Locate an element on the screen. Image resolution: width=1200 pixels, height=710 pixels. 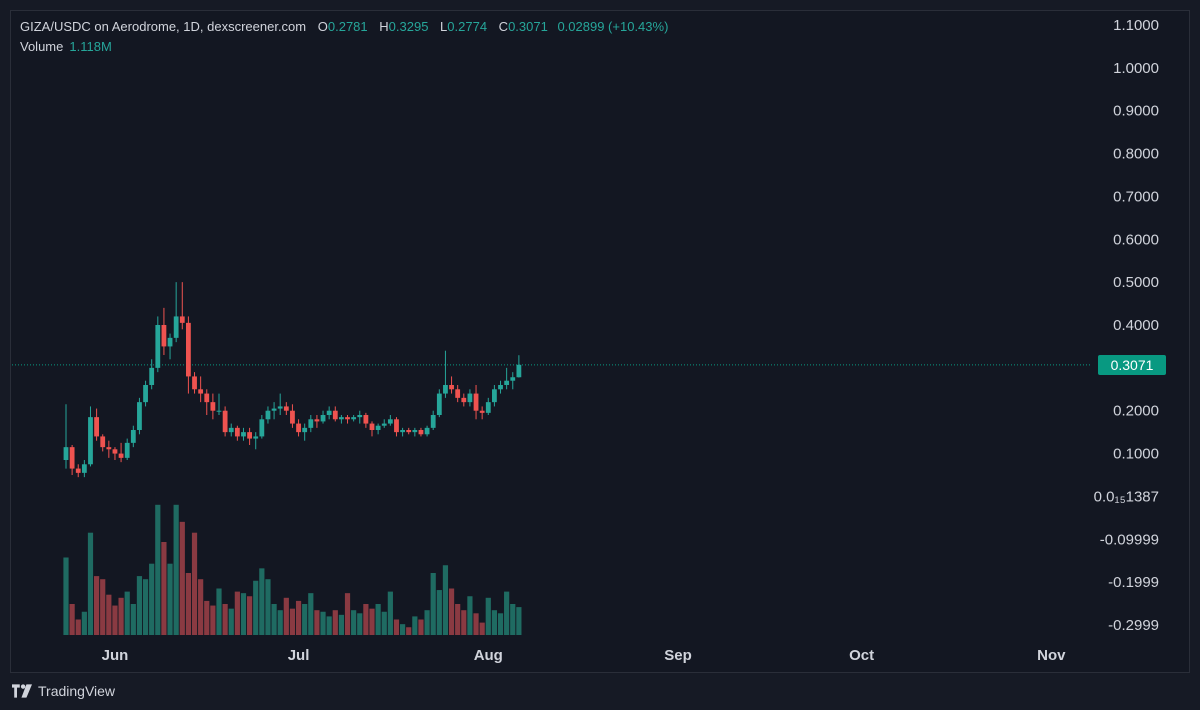
y-tick-label: 0.2000 is located at coordinates (1136, 411).